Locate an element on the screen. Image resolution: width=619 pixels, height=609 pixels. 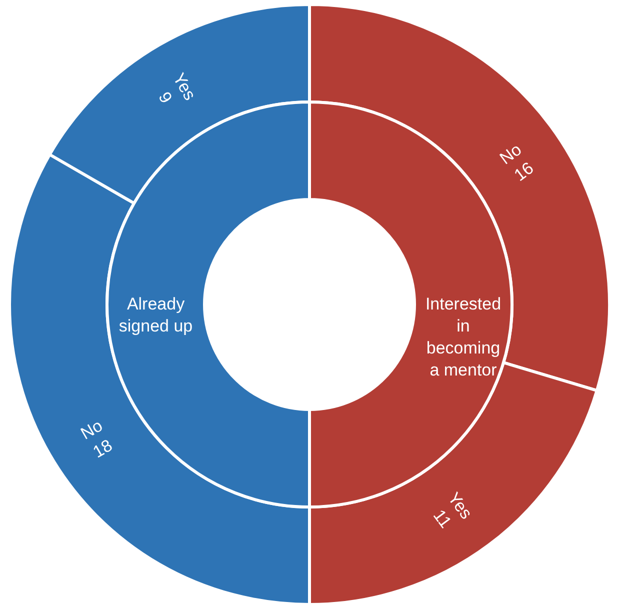
data-label: 18 is located at coordinates (103, 449).